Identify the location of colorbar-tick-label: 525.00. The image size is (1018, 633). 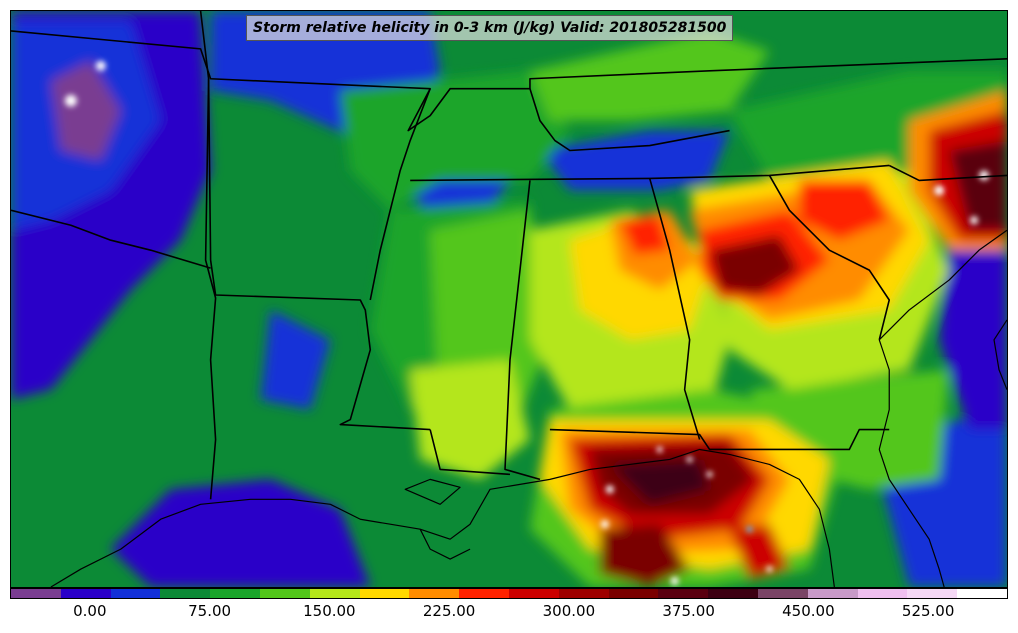
(928, 611).